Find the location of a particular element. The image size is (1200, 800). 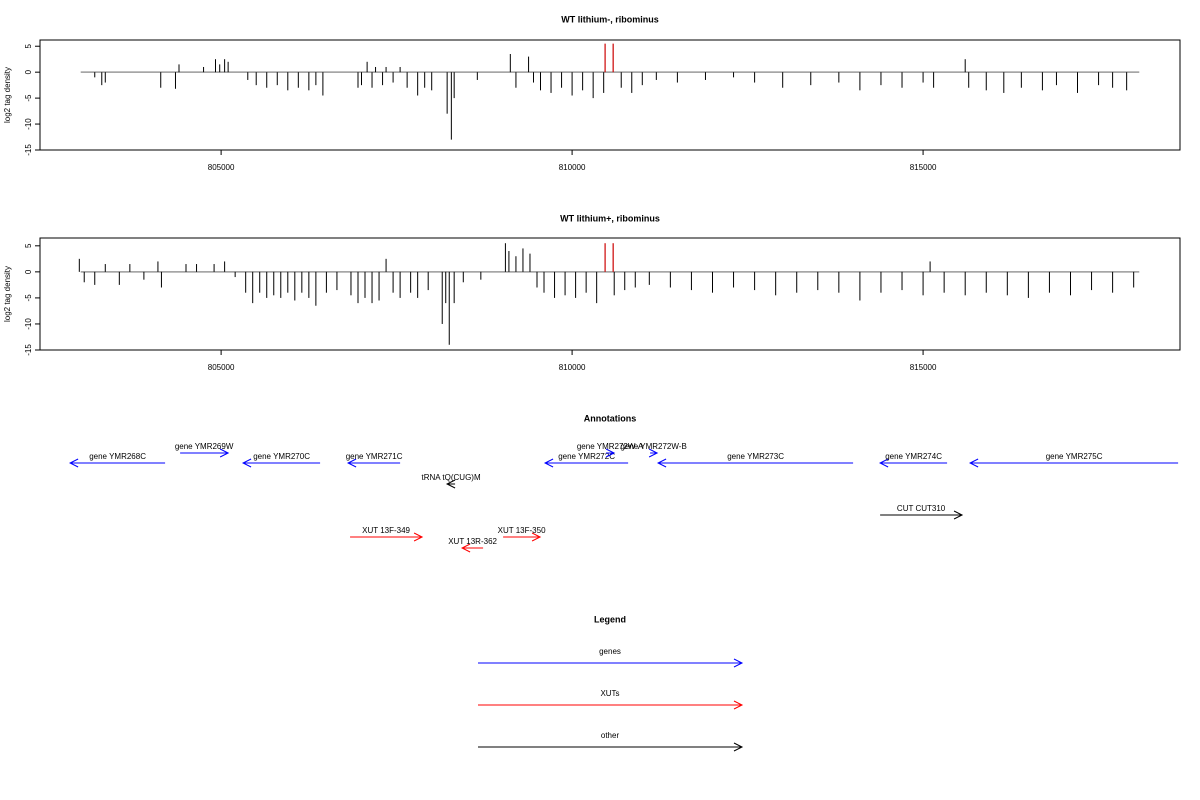

feature-label: tRNA tQ(CUG)M is located at coordinates (451, 477).